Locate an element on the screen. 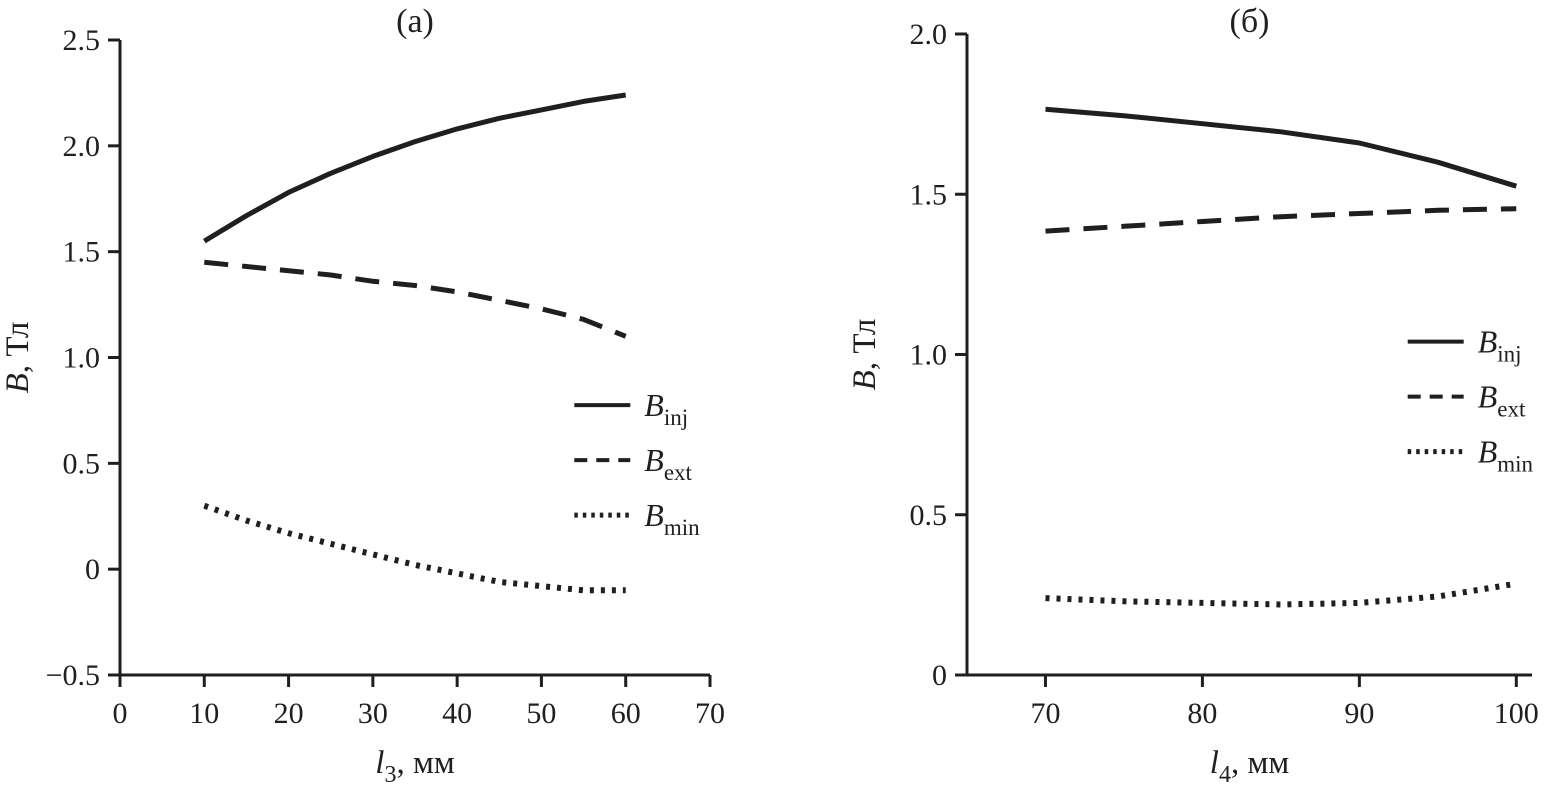 The image size is (1565, 788). y-tick-label: 2.5 is located at coordinates (82, 40).